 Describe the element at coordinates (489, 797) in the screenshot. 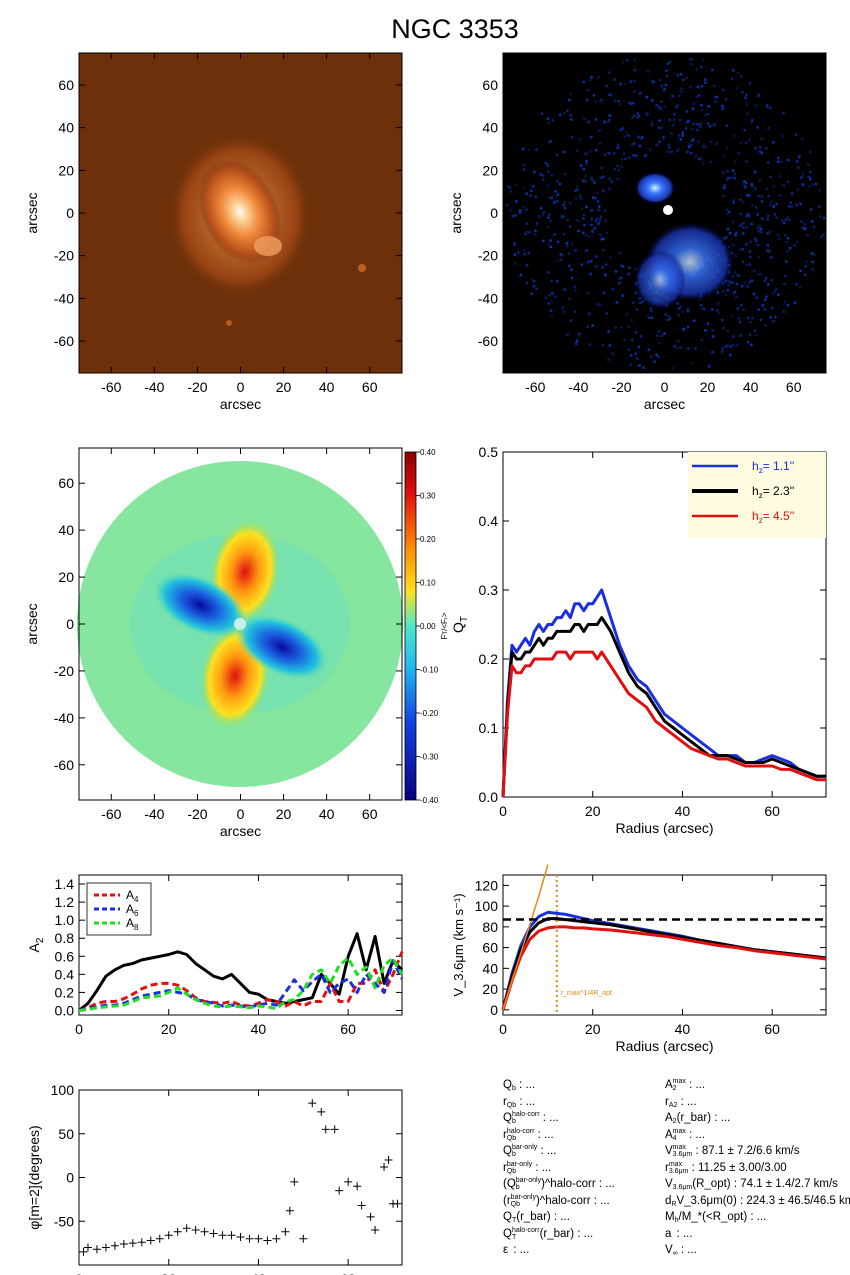

I see `y-tick-label-0: 0.0` at that location.